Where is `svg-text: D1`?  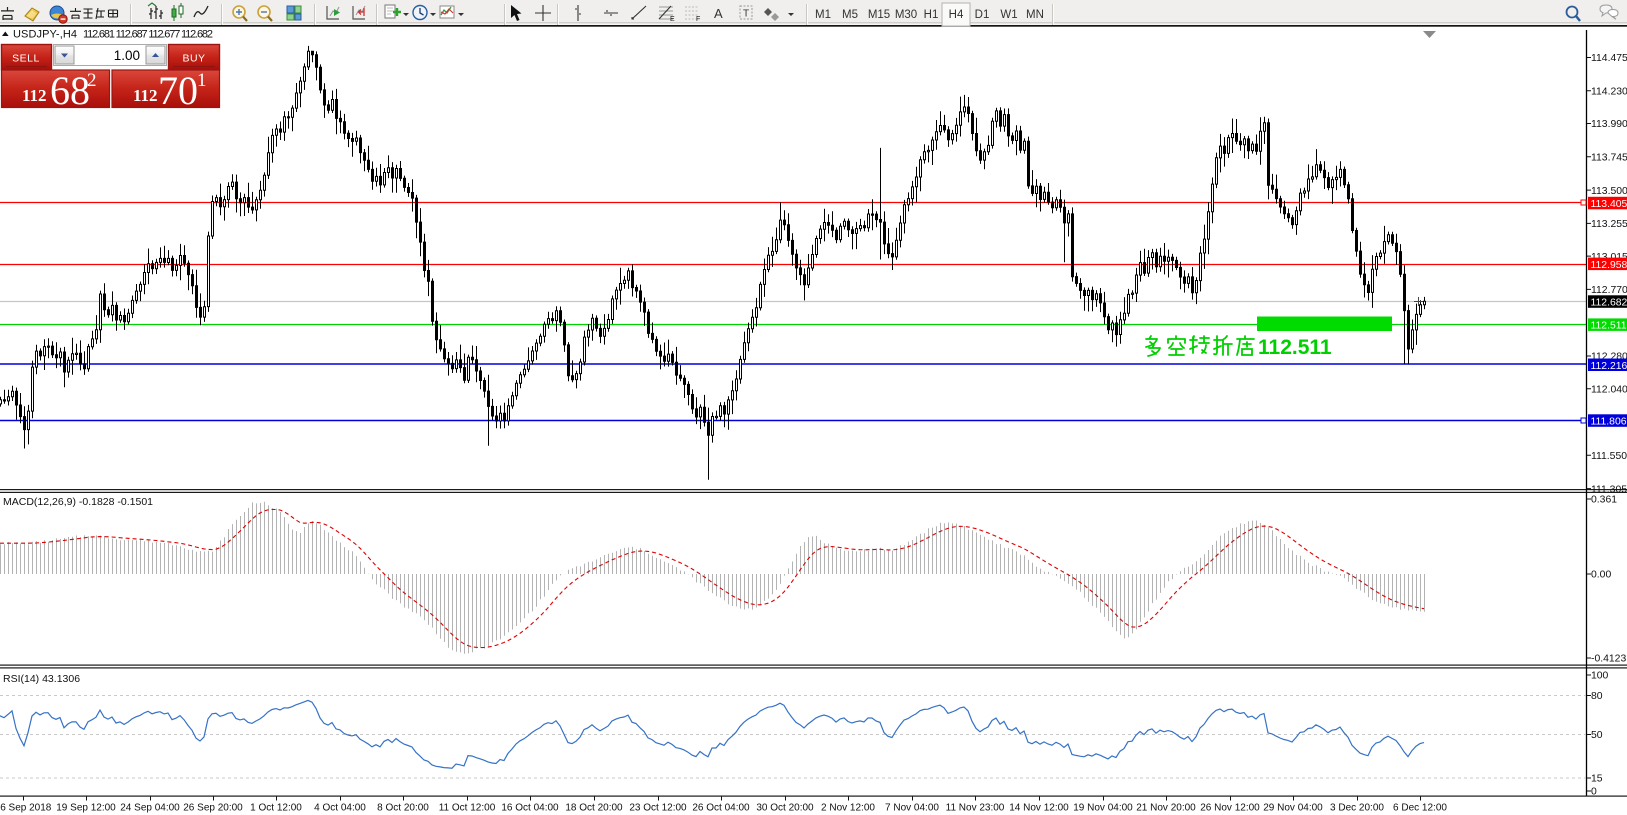 svg-text: D1 is located at coordinates (982, 15).